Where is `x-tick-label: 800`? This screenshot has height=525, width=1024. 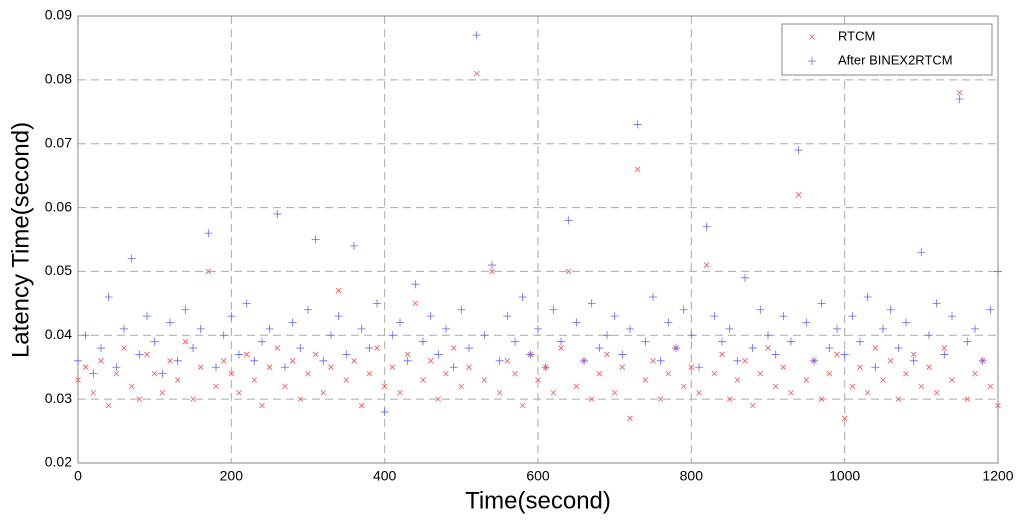
x-tick-label: 800 is located at coordinates (692, 476).